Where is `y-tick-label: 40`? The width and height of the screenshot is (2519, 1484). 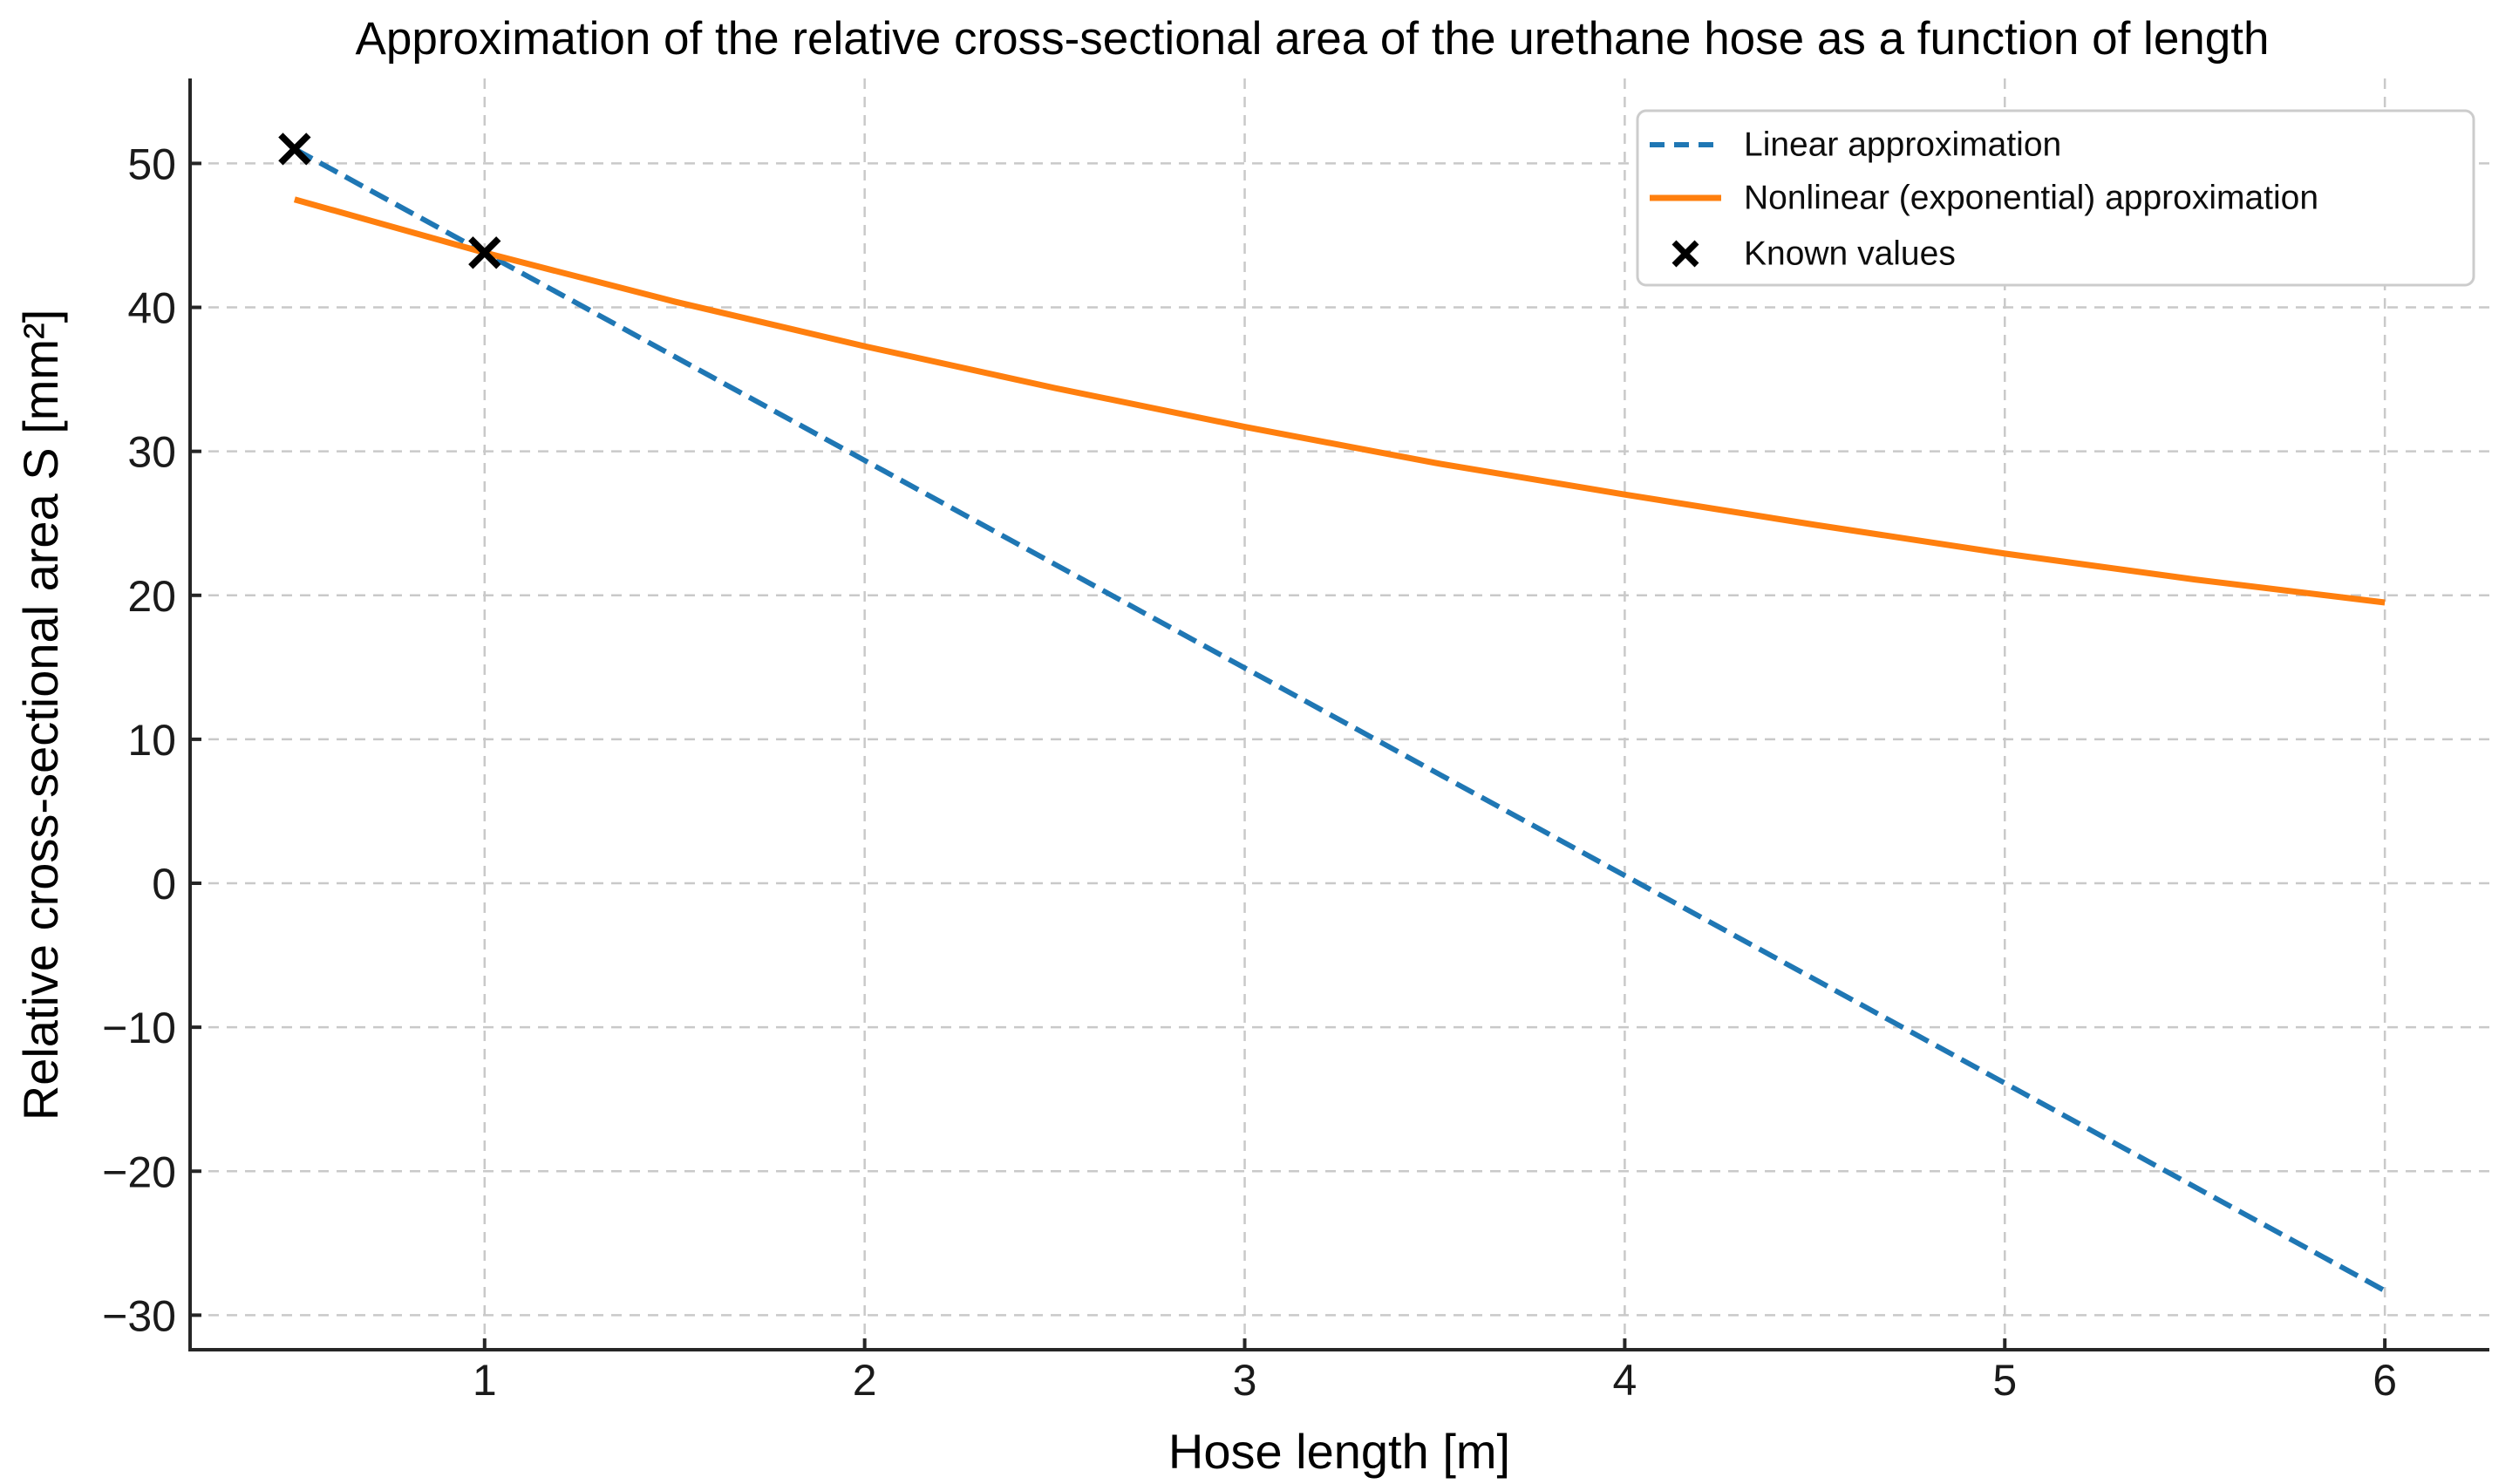
y-tick-label: 40 is located at coordinates (151, 308).